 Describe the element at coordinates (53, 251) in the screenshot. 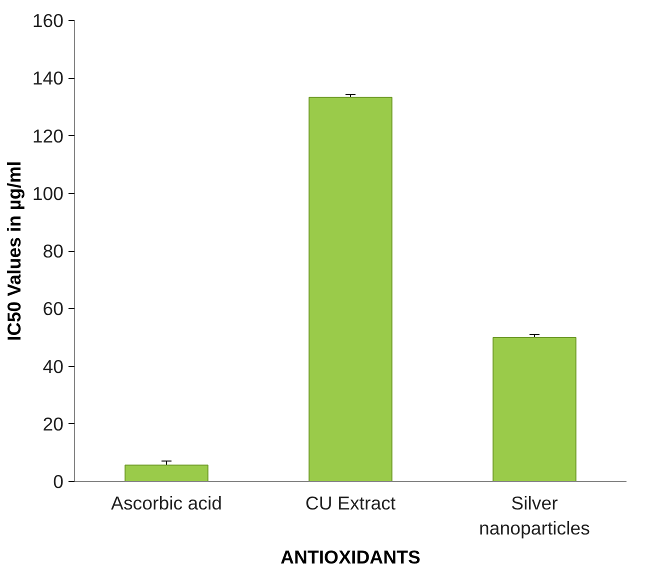

I see `y-tick-label: 80` at that location.